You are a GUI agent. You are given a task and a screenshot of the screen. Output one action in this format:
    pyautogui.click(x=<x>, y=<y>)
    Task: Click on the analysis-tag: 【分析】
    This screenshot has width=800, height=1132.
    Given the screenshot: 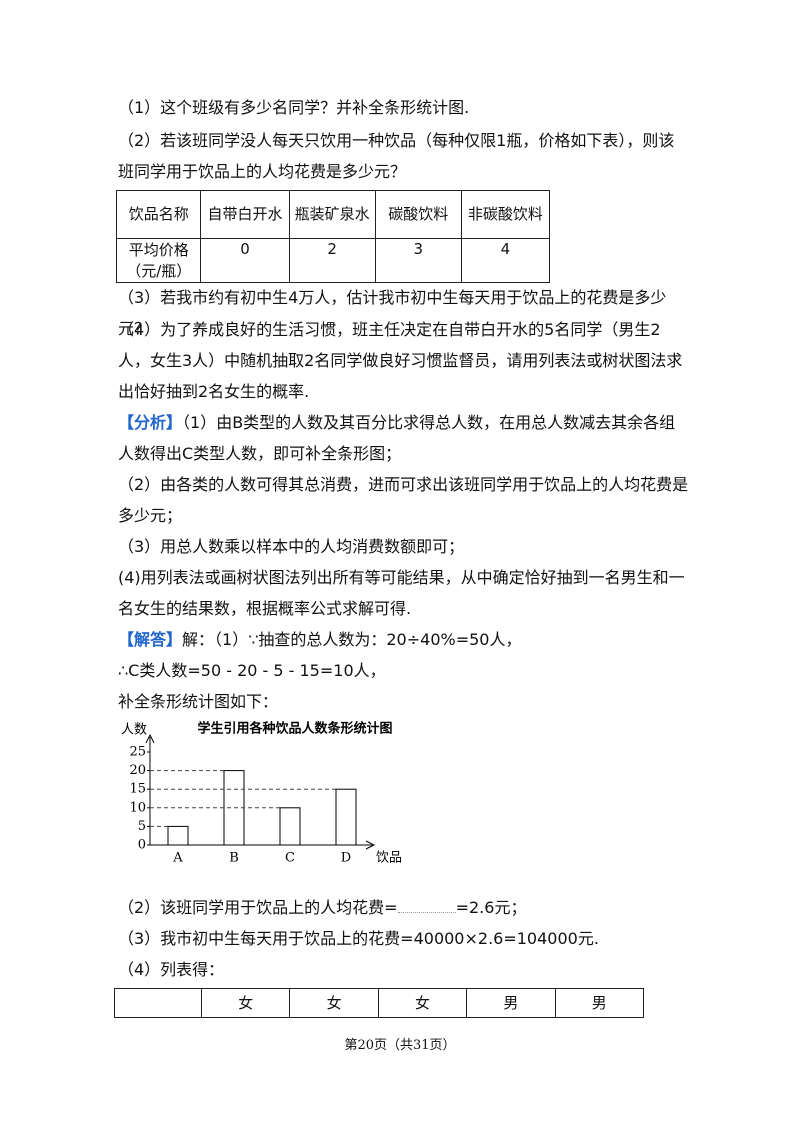 What is the action you would take?
    pyautogui.click(x=150, y=422)
    